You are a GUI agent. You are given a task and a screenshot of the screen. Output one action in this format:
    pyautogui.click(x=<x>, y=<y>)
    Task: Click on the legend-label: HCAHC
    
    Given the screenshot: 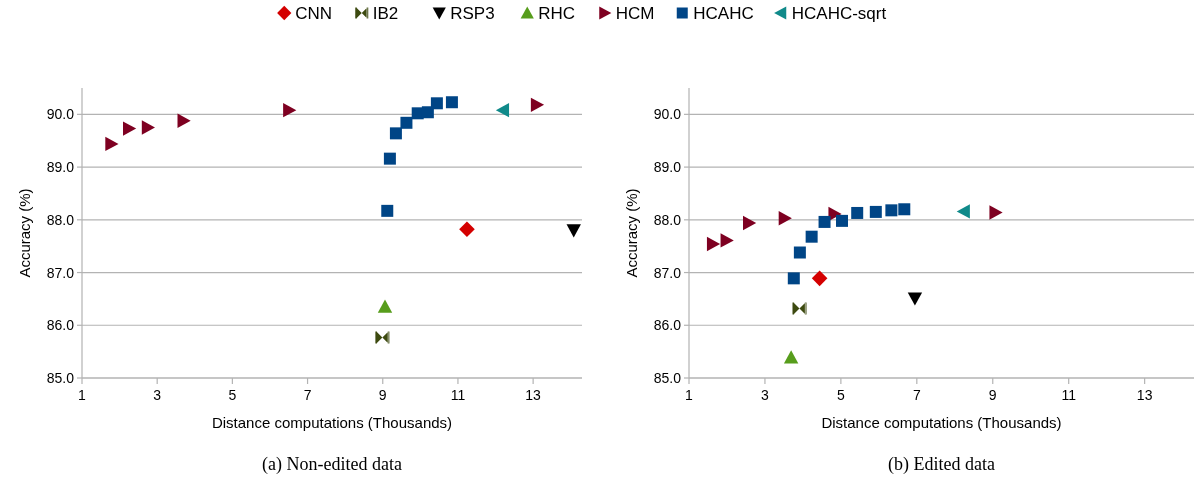 What is the action you would take?
    pyautogui.click(x=723, y=13)
    